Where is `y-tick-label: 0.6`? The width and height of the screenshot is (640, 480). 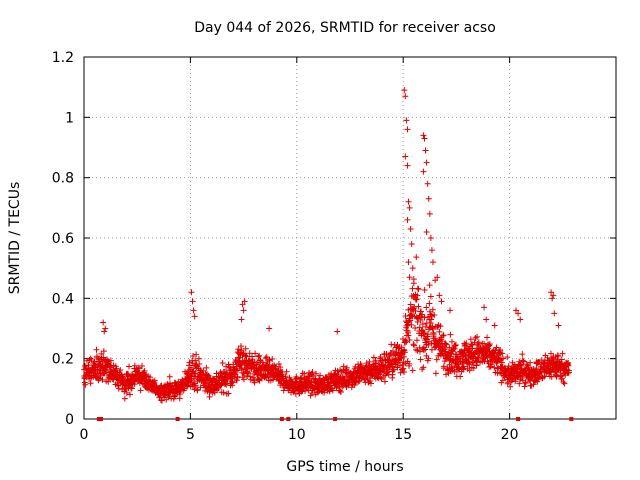 y-tick-label: 0.6 is located at coordinates (63, 239).